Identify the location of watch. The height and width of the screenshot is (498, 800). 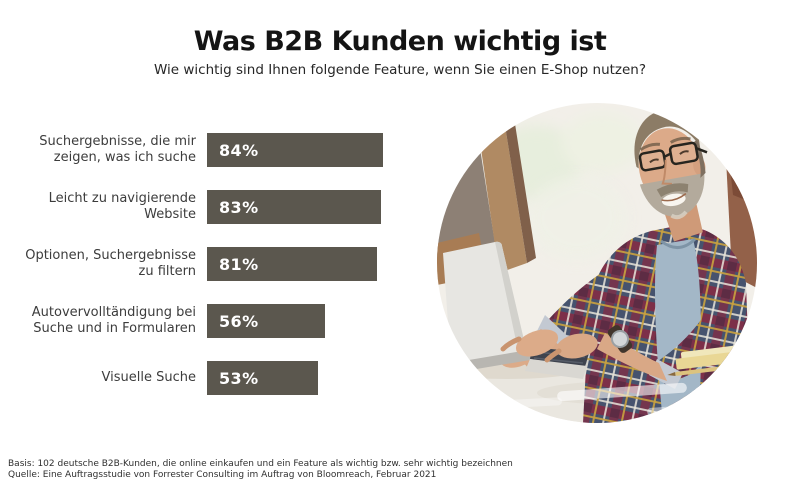
(620, 339).